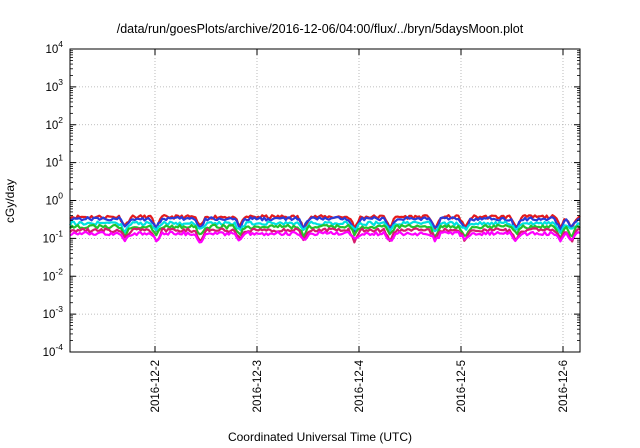  I want to click on y-tick-label: 10⁻⁴, so click(53, 350).